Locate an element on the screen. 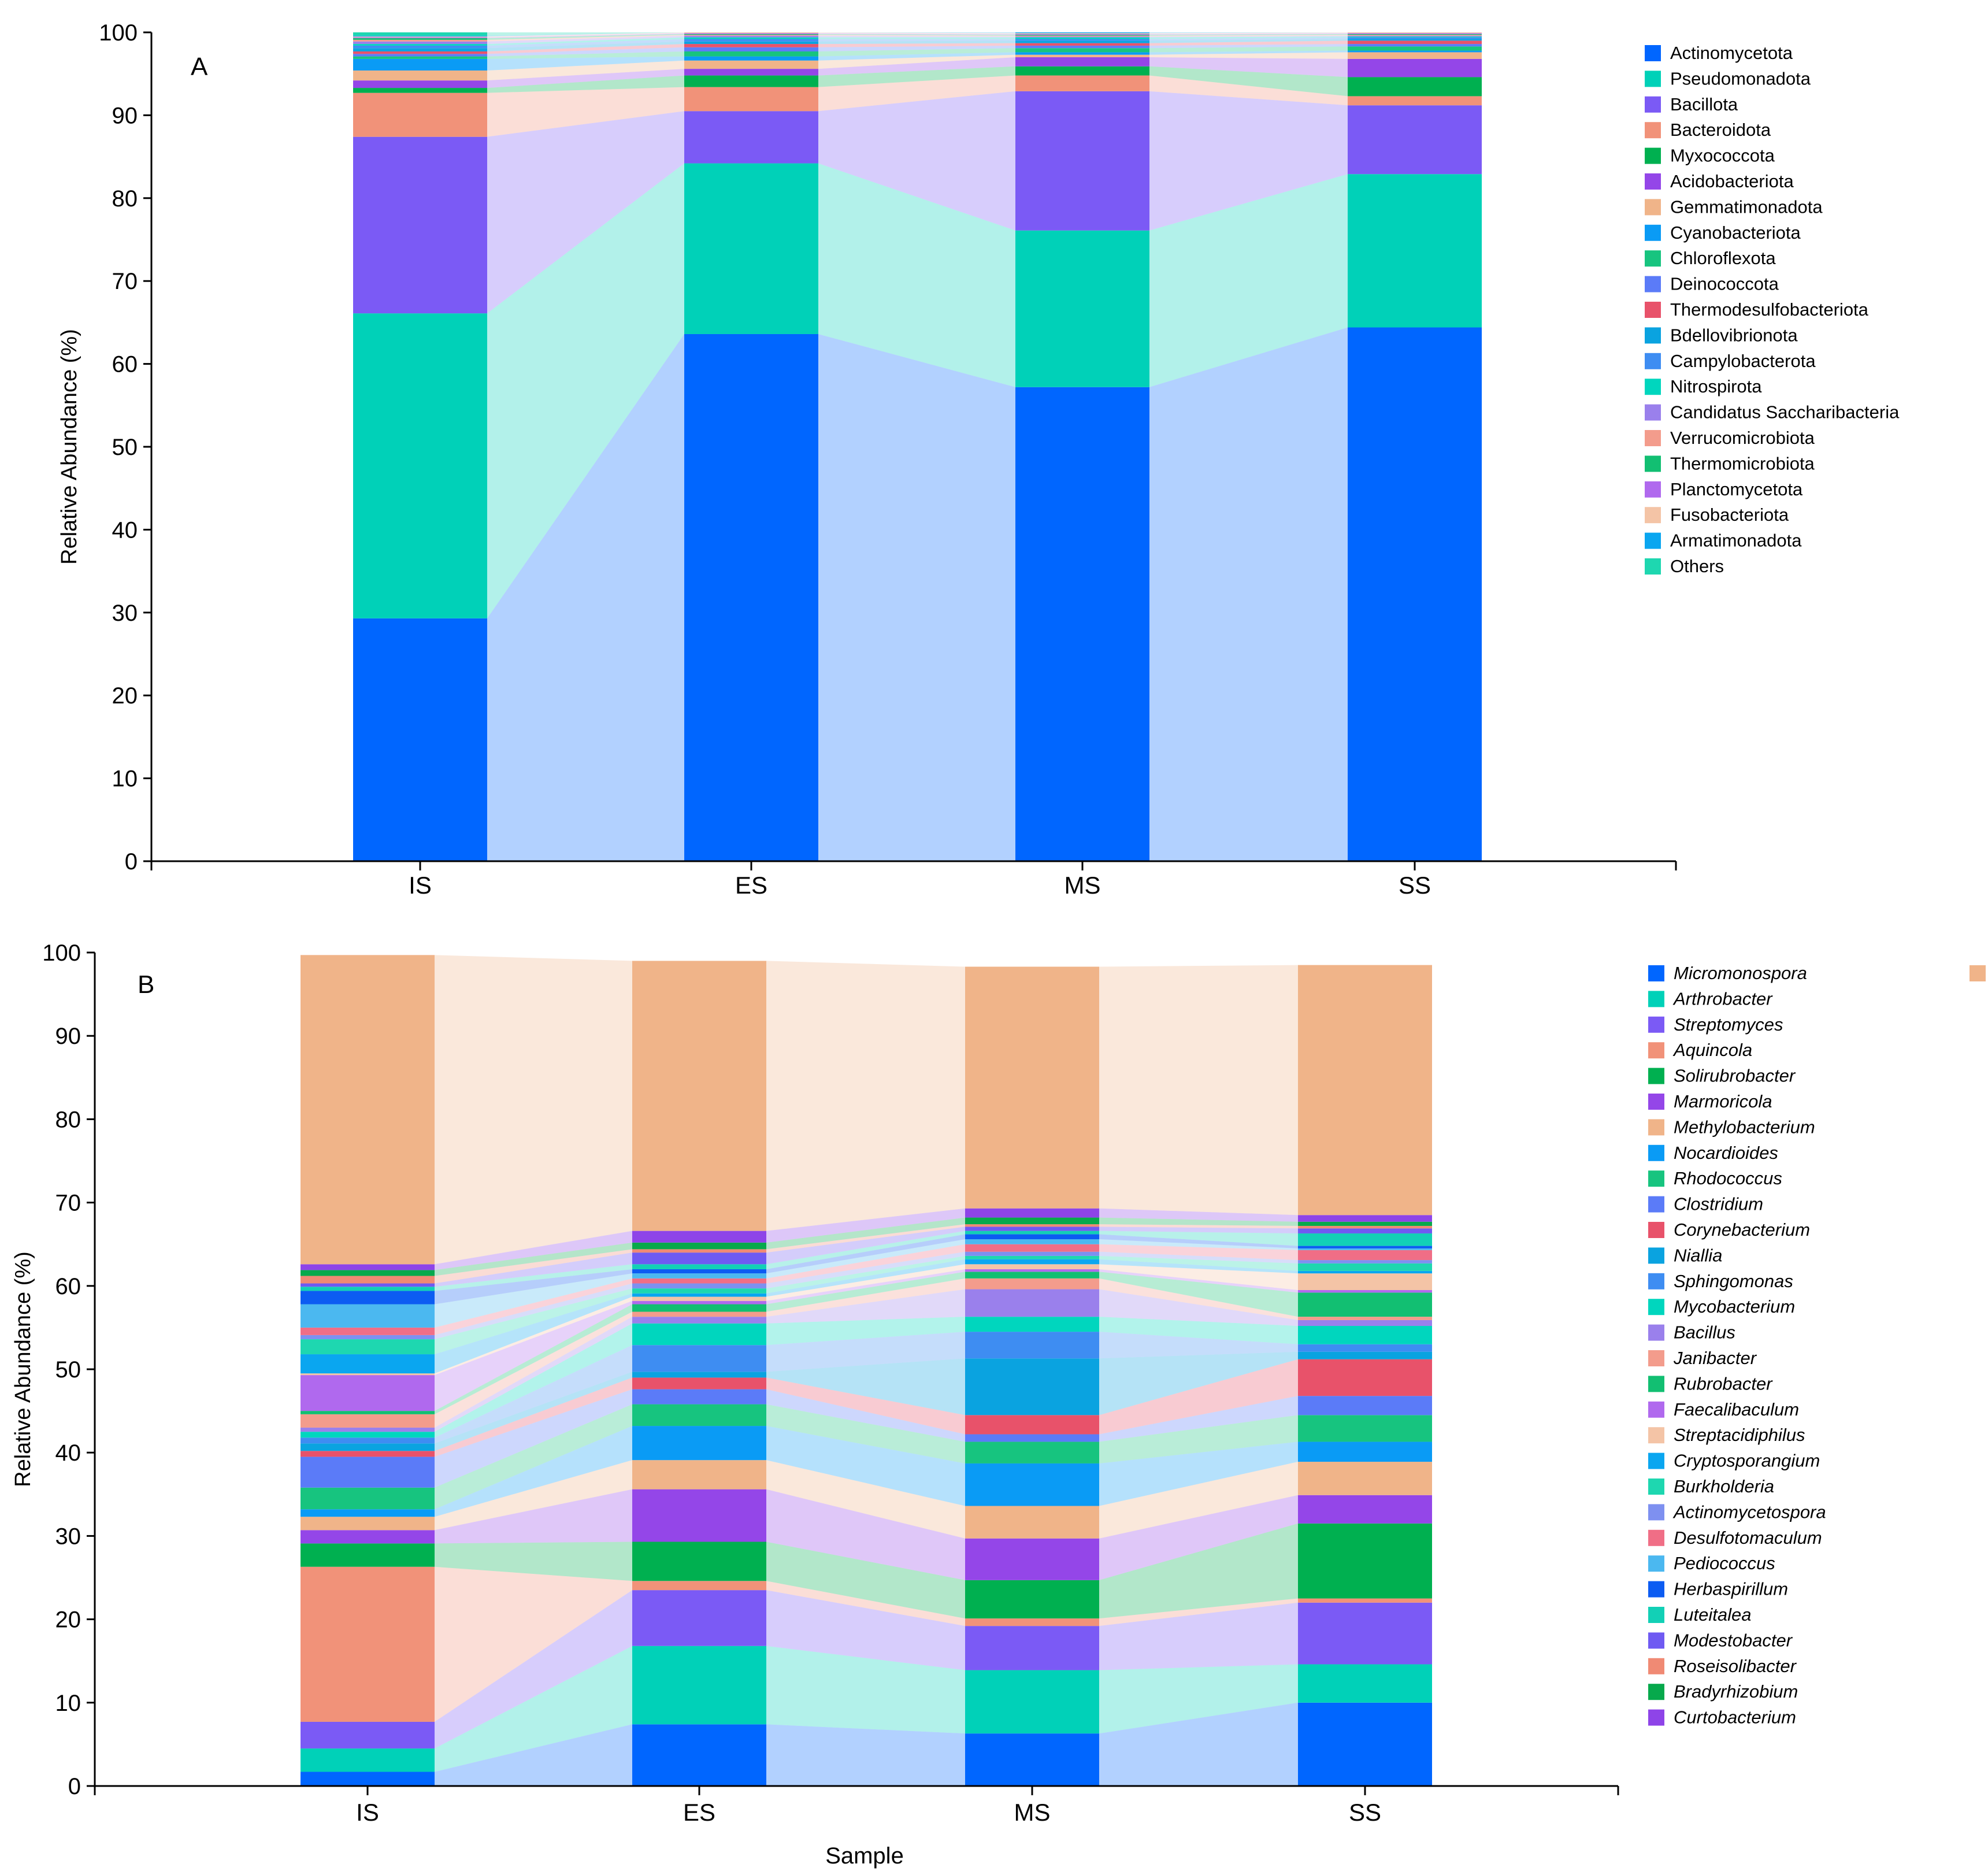 The width and height of the screenshot is (1988, 1875). bar-segment-curtobacterium-es is located at coordinates (699, 1237).